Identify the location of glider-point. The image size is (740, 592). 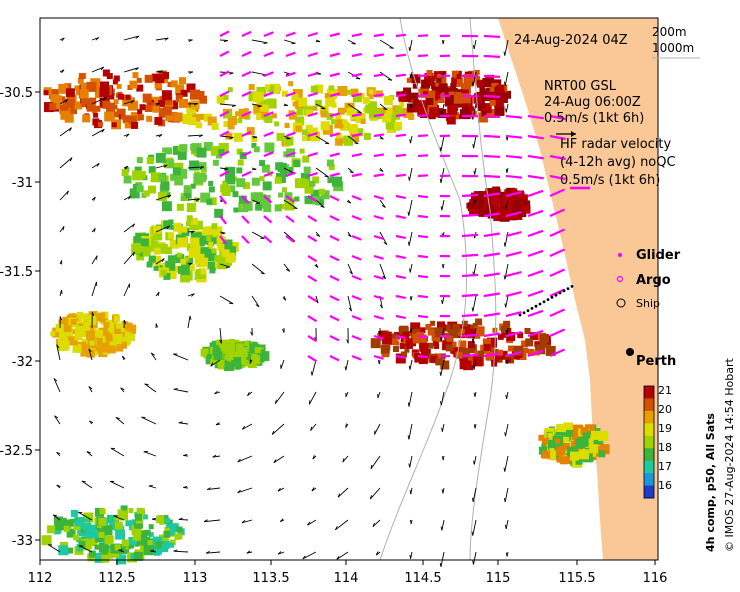
(552, 297).